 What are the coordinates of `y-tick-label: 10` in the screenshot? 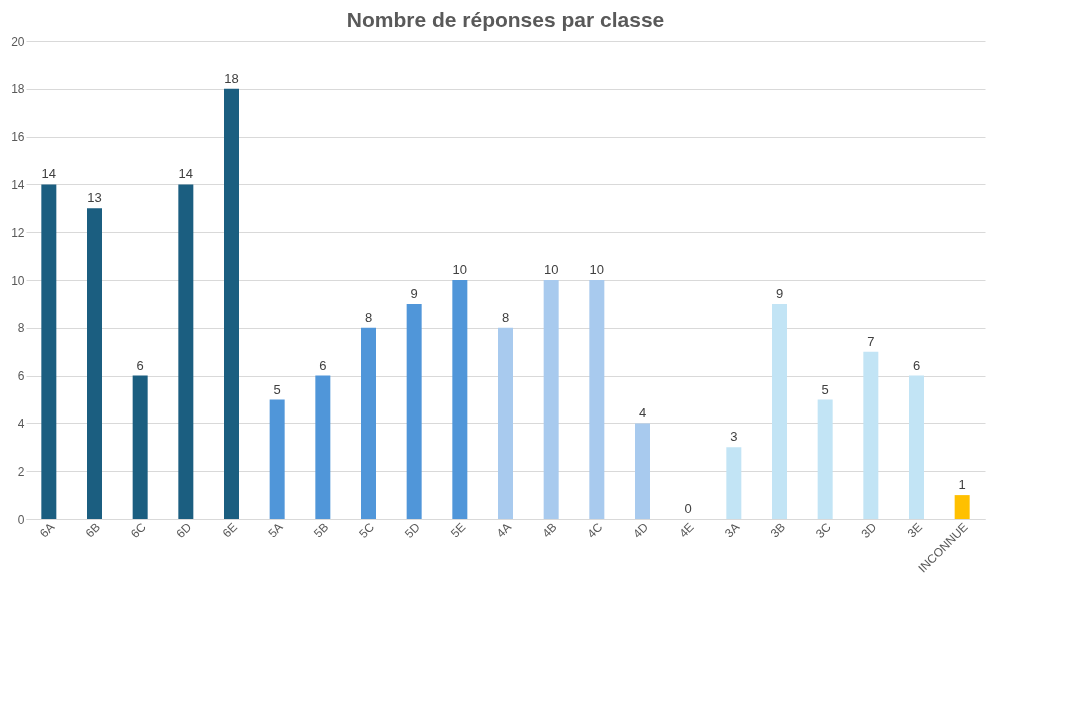 It's located at (18, 280).